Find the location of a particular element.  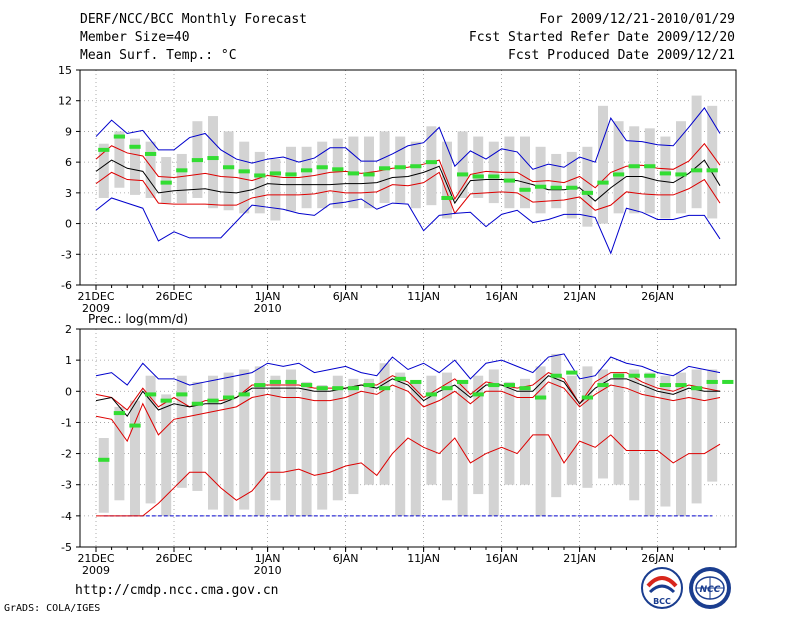

bcc-logo: BCC is located at coordinates (662, 588).